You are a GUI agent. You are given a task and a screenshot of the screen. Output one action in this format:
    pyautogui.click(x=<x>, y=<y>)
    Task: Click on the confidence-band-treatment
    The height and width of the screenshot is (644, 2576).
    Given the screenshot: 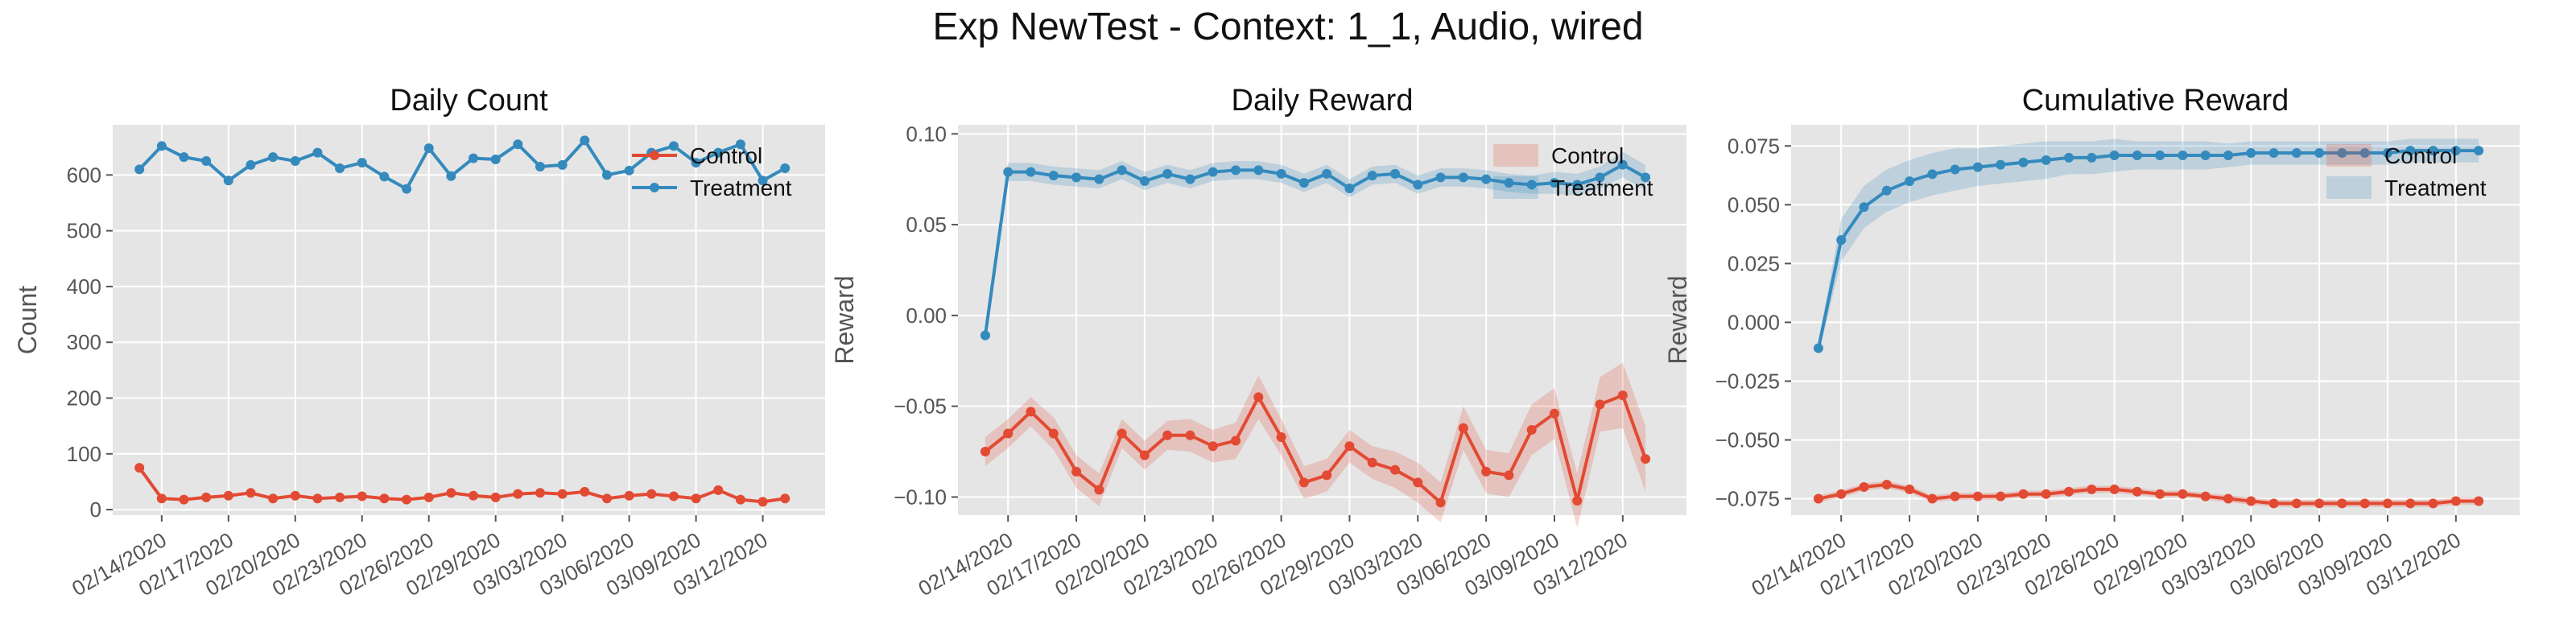 What is the action you would take?
    pyautogui.click(x=1315, y=247)
    